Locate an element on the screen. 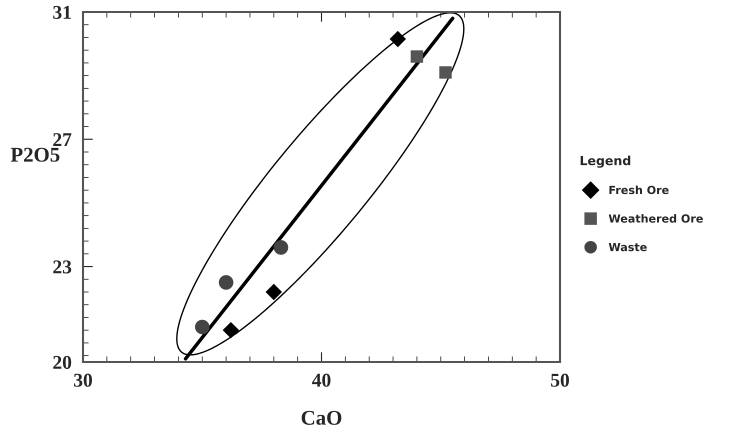  x-tick-label: 30 is located at coordinates (83, 380).